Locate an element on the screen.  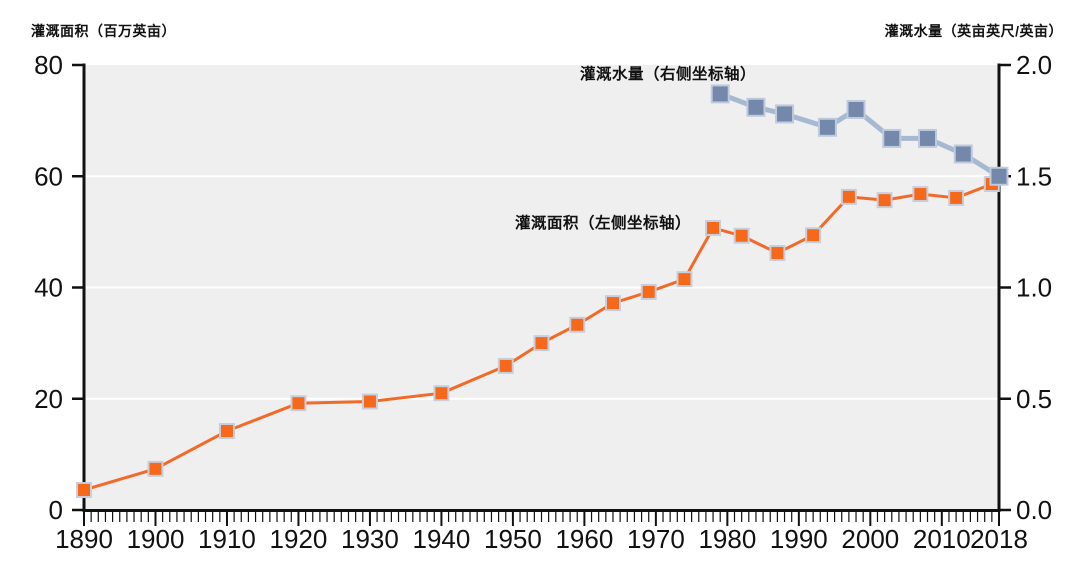
right-axis-title: 灌溉水量（英亩英尺/英亩） is located at coordinates (973, 31).